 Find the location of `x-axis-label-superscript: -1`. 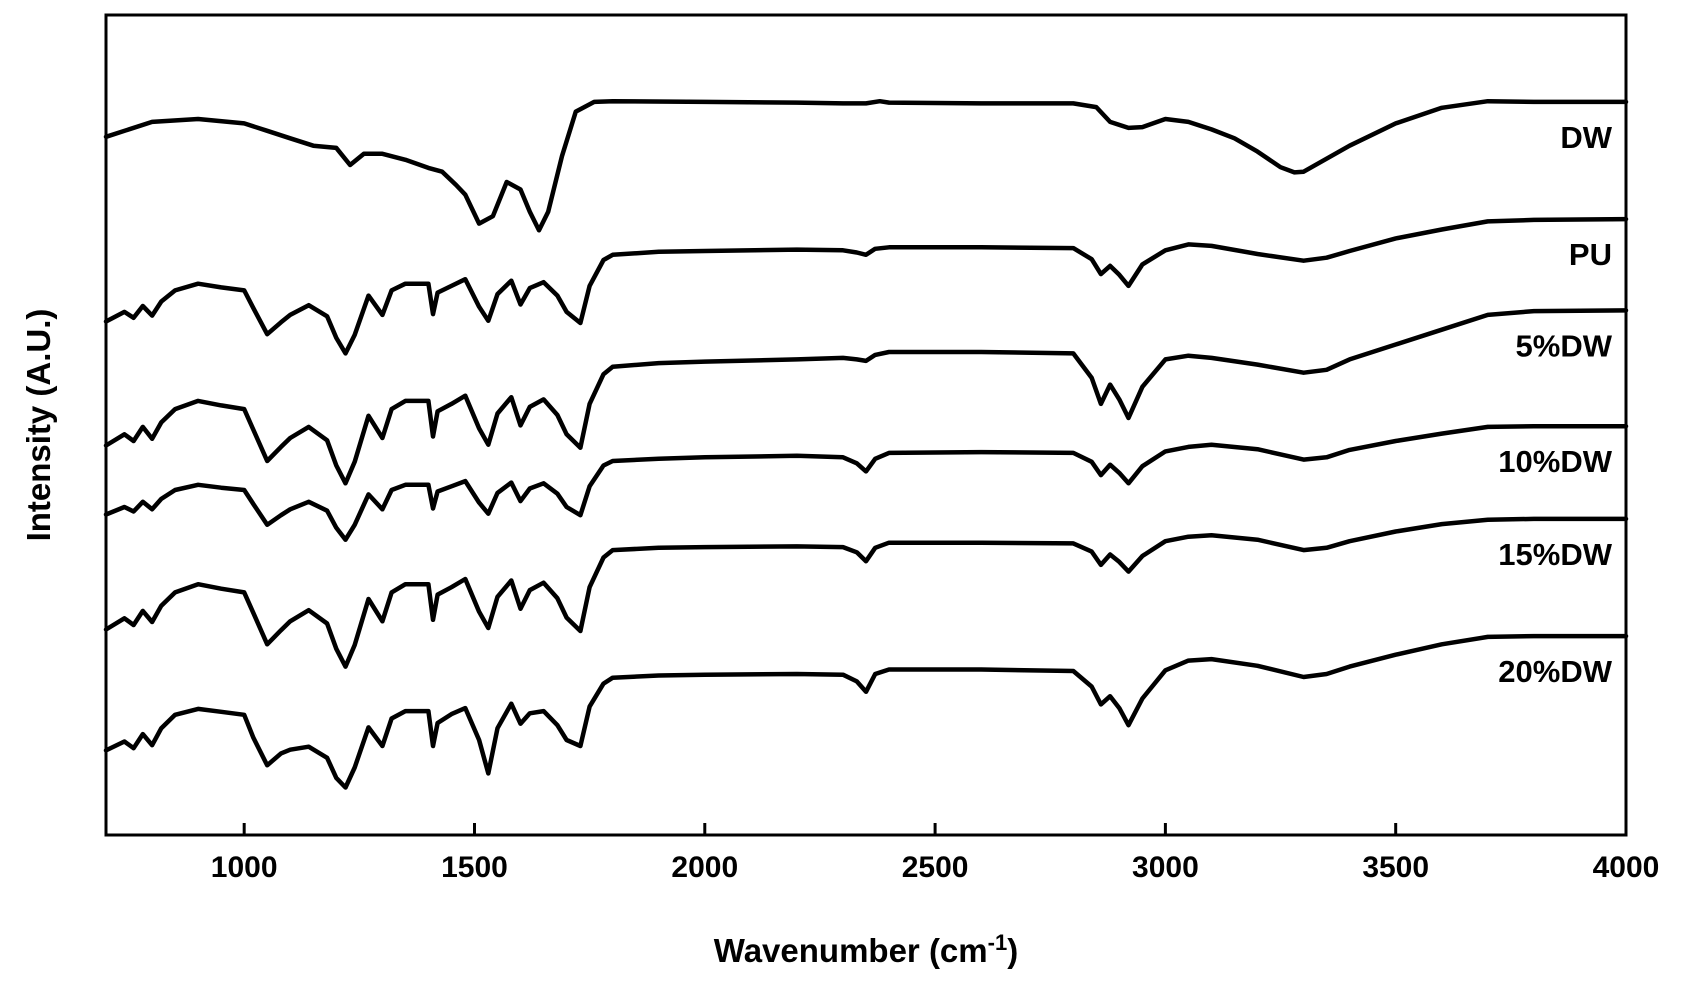

x-axis-label-superscript: -1 is located at coordinates (998, 942).